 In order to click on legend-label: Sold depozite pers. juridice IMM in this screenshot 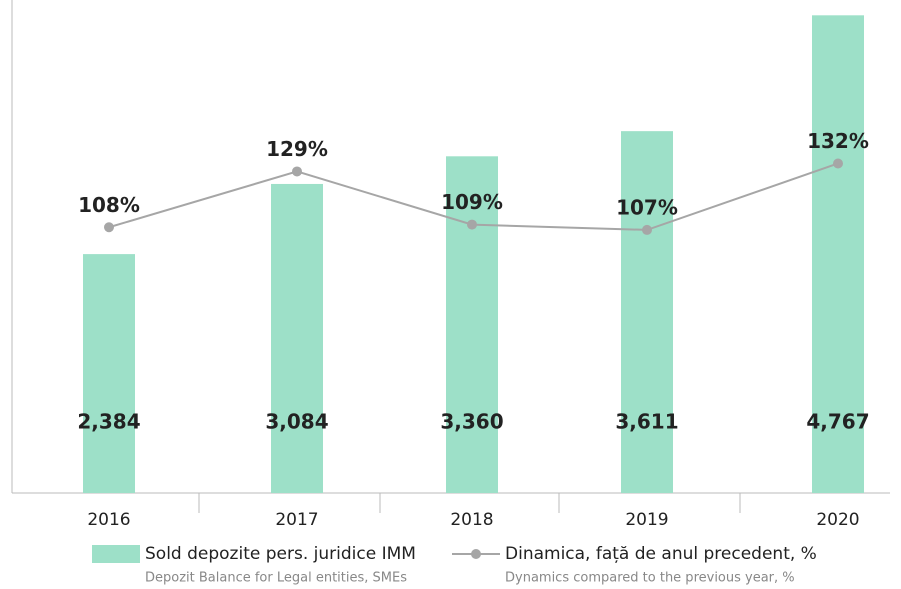, I will do `click(280, 554)`.